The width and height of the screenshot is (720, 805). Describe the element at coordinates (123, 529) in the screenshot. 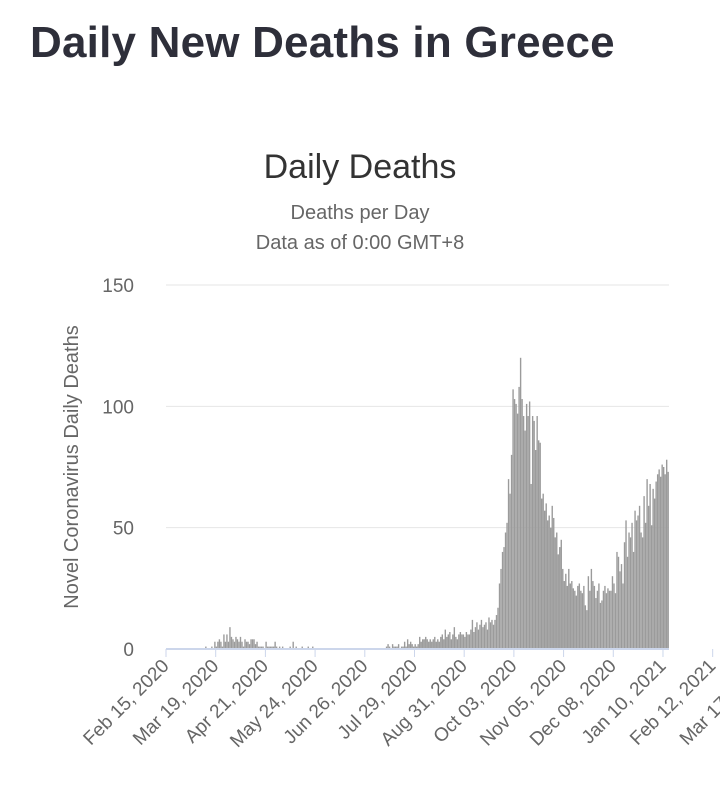

I see `y-tick-label: 50` at that location.